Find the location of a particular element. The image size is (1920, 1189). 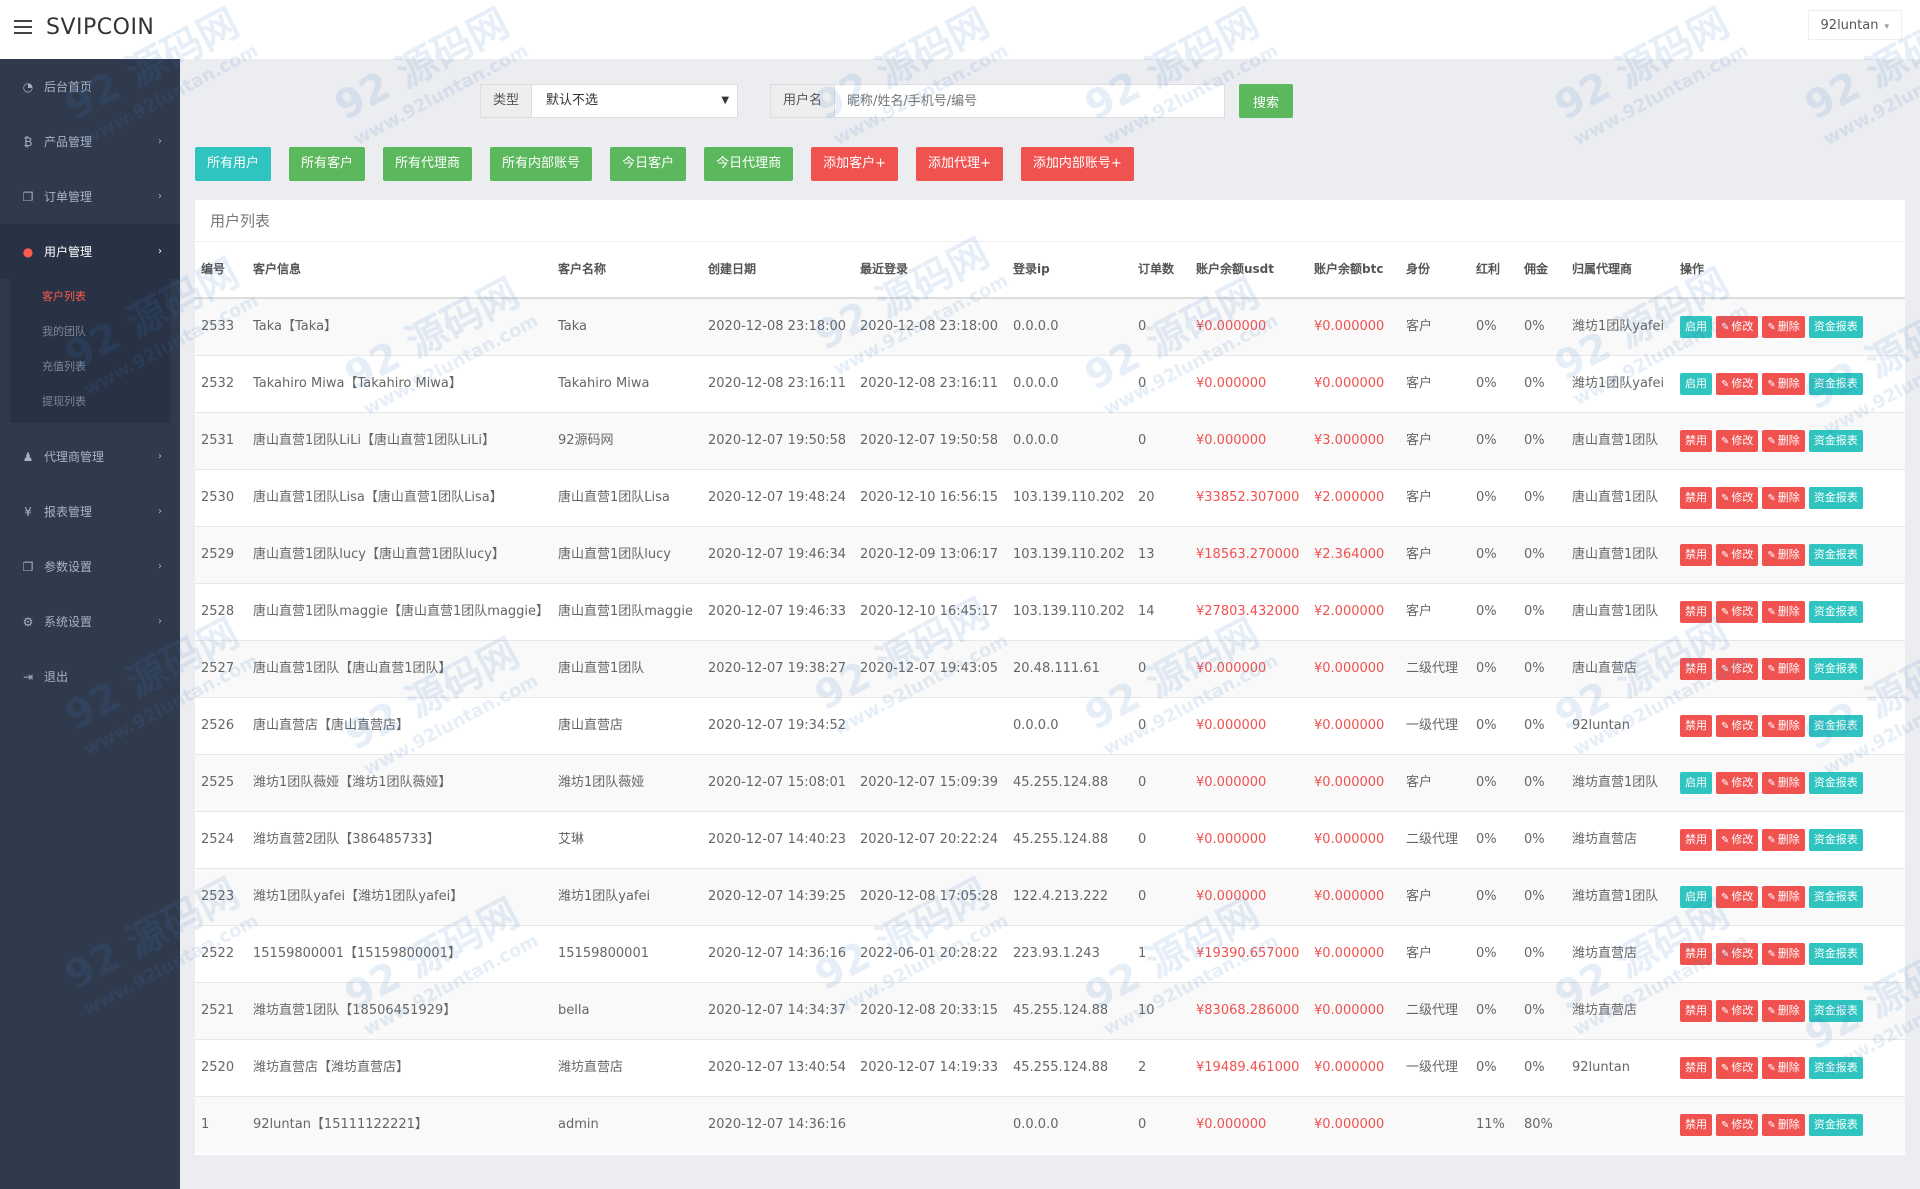

filter-button-2: 所有代理商 is located at coordinates (428, 164).